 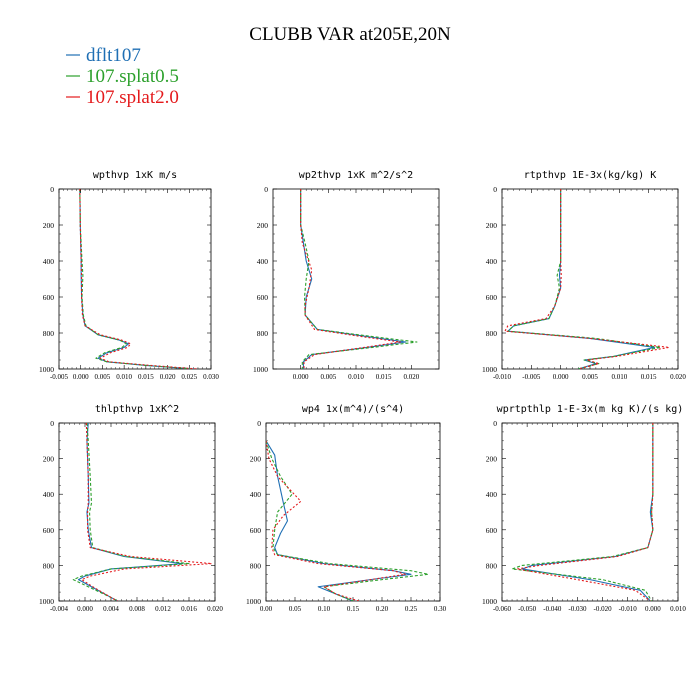 What do you see at coordinates (295, 609) in the screenshot?
I see `xtick-label: 0.05` at bounding box center [295, 609].